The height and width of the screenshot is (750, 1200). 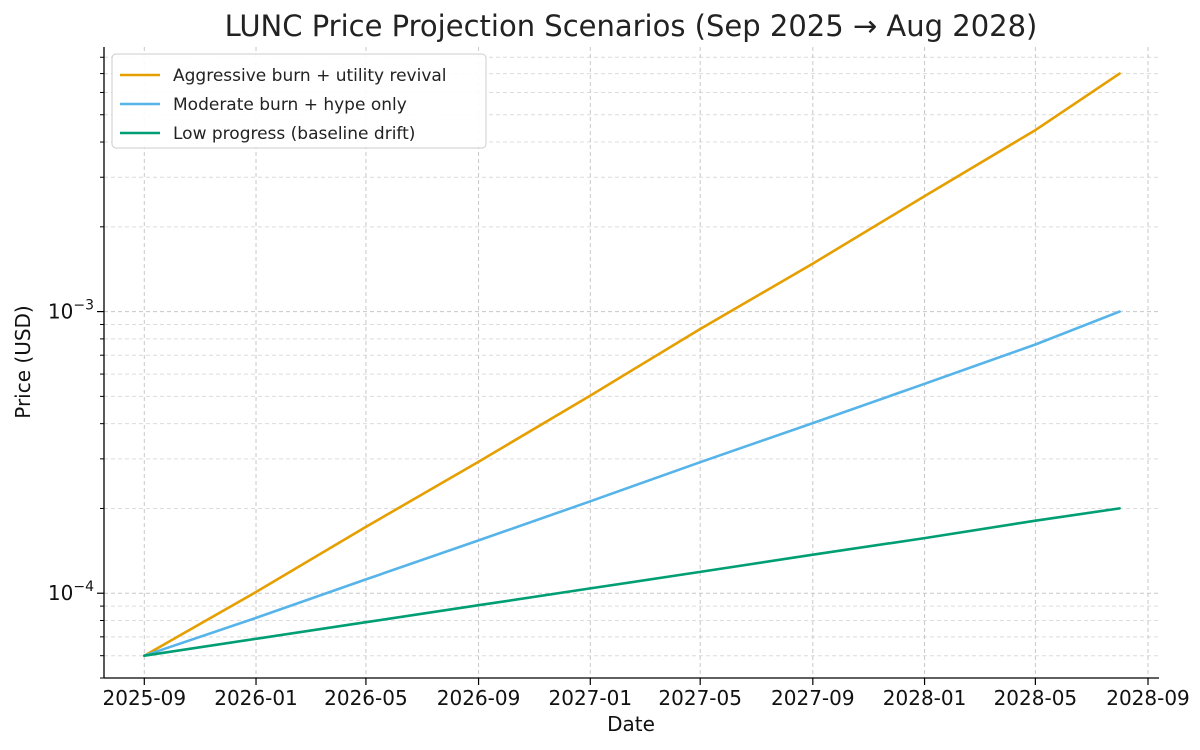 What do you see at coordinates (813, 698) in the screenshot?
I see `x-tick-label: 2027-09` at bounding box center [813, 698].